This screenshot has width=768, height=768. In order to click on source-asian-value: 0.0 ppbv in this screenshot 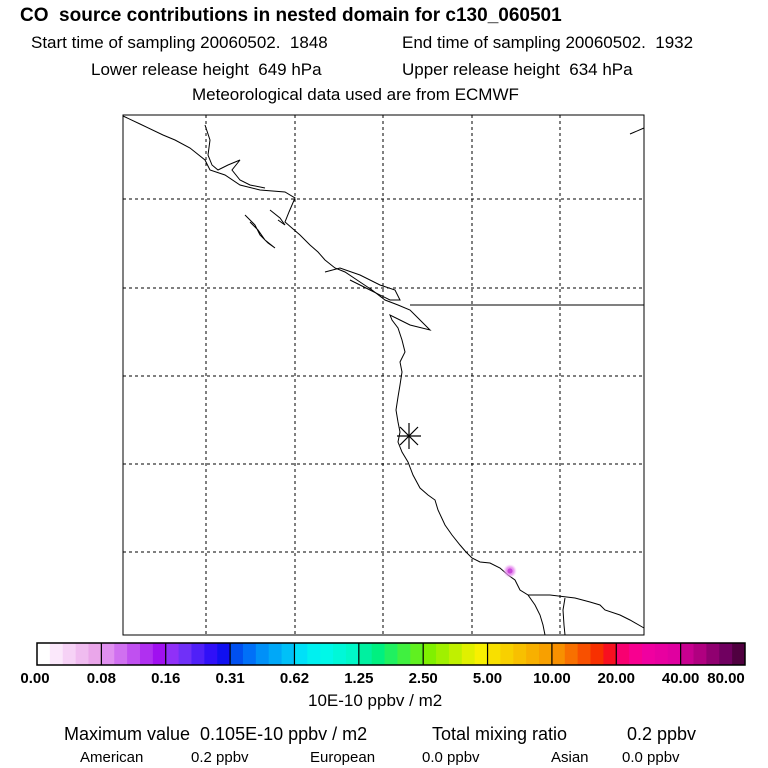, I will do `click(651, 757)`.